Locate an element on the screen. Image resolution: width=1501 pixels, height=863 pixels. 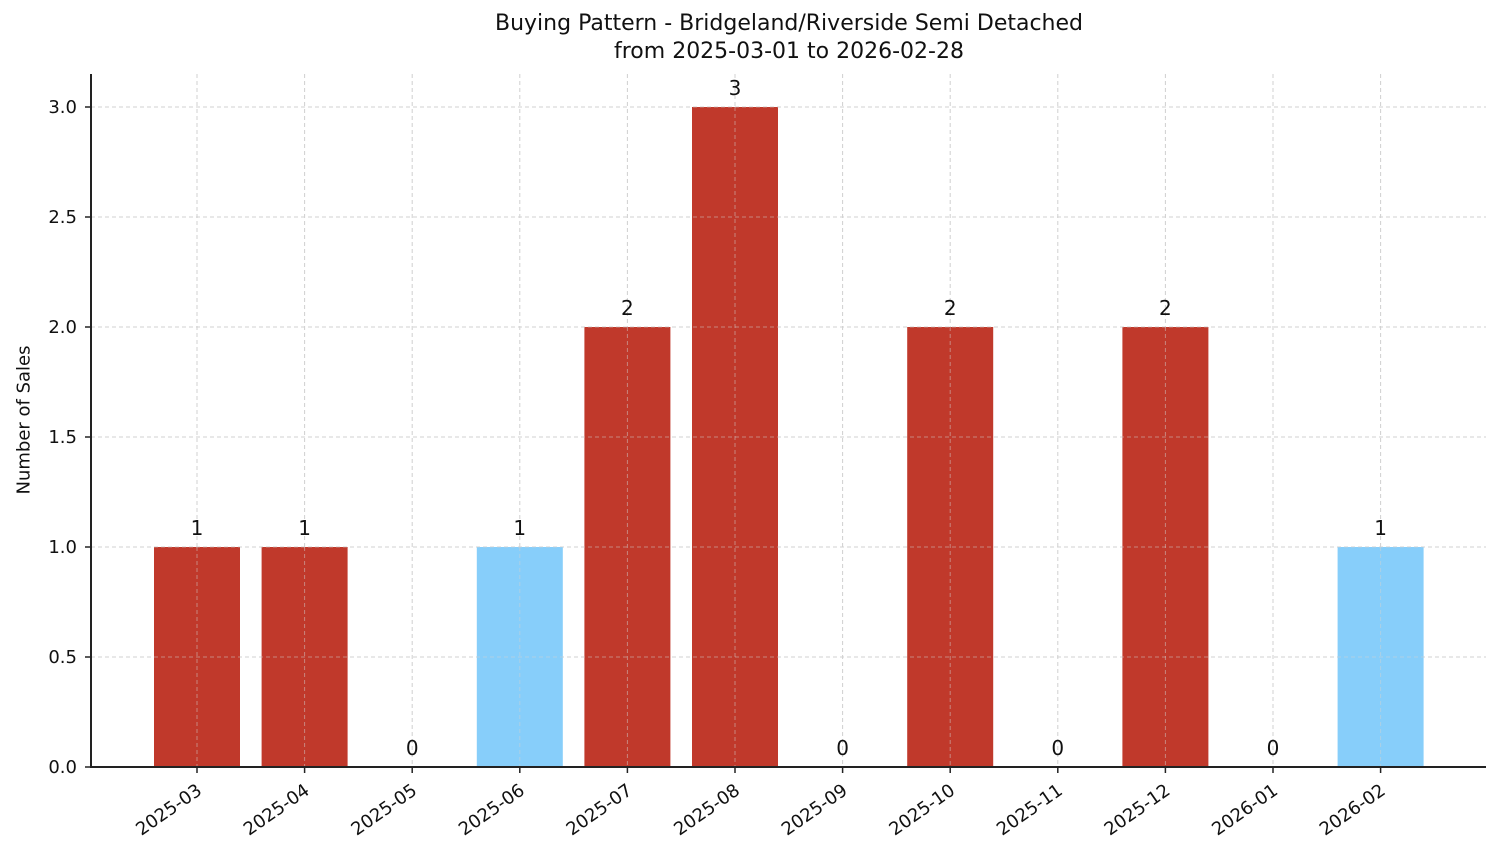
x-tick-label: 2025-10 is located at coordinates (922, 810).